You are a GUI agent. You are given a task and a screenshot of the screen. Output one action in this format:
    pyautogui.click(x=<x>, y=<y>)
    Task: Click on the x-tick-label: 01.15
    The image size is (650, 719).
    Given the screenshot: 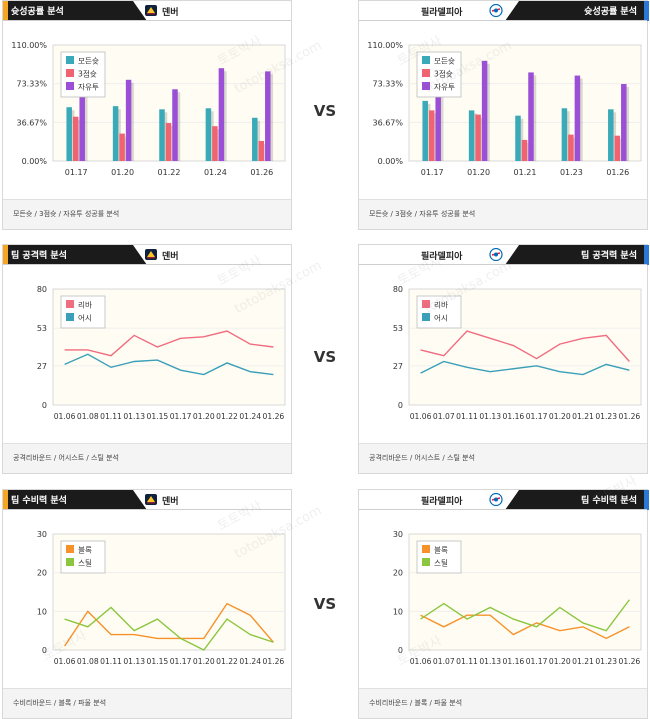 What is the action you would take?
    pyautogui.click(x=158, y=416)
    